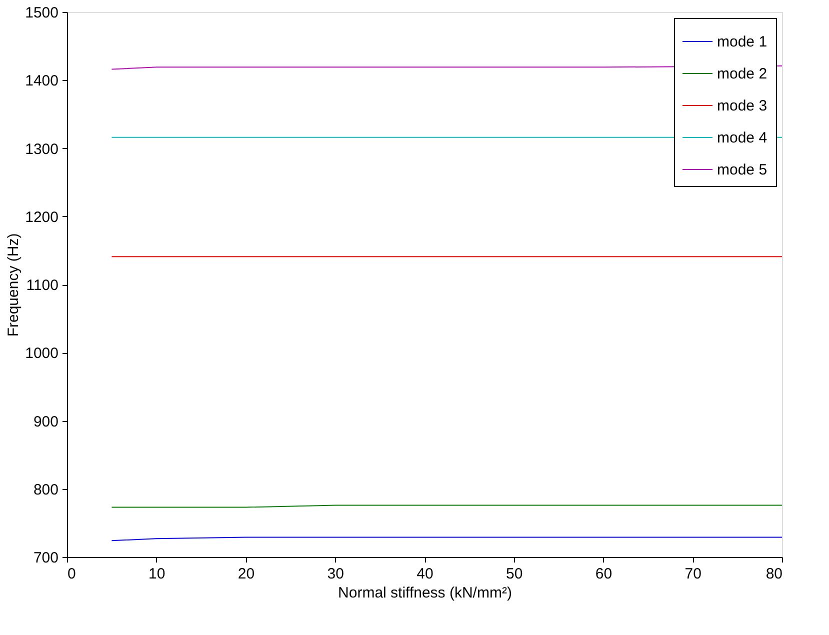 The width and height of the screenshot is (829, 635). What do you see at coordinates (45, 421) in the screenshot?
I see `y-tick-label: 900` at bounding box center [45, 421].